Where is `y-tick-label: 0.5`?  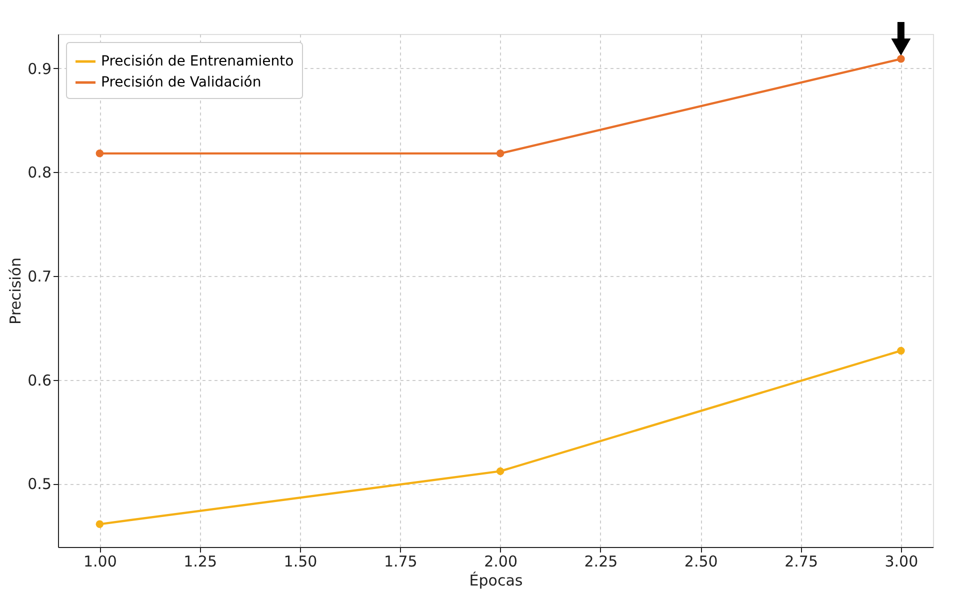 y-tick-label: 0.5 is located at coordinates (40, 484).